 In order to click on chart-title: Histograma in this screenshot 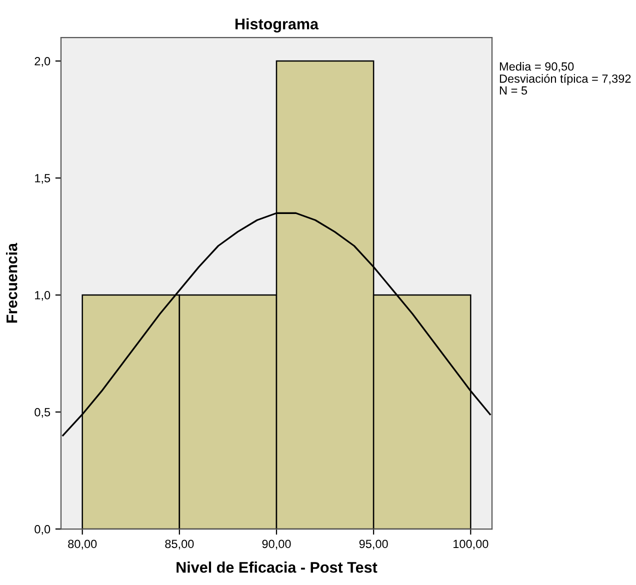, I will do `click(277, 25)`.